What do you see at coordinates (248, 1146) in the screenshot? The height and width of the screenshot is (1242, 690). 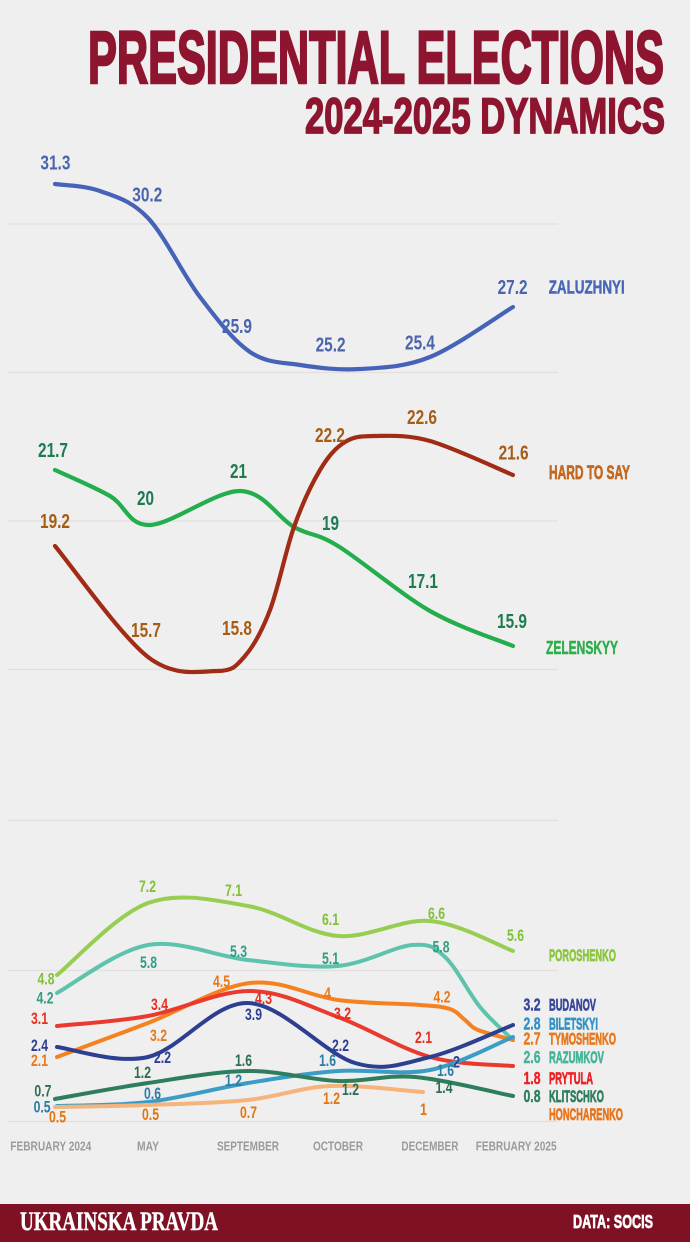 I see `svg-text: SEPTEMBER` at bounding box center [248, 1146].